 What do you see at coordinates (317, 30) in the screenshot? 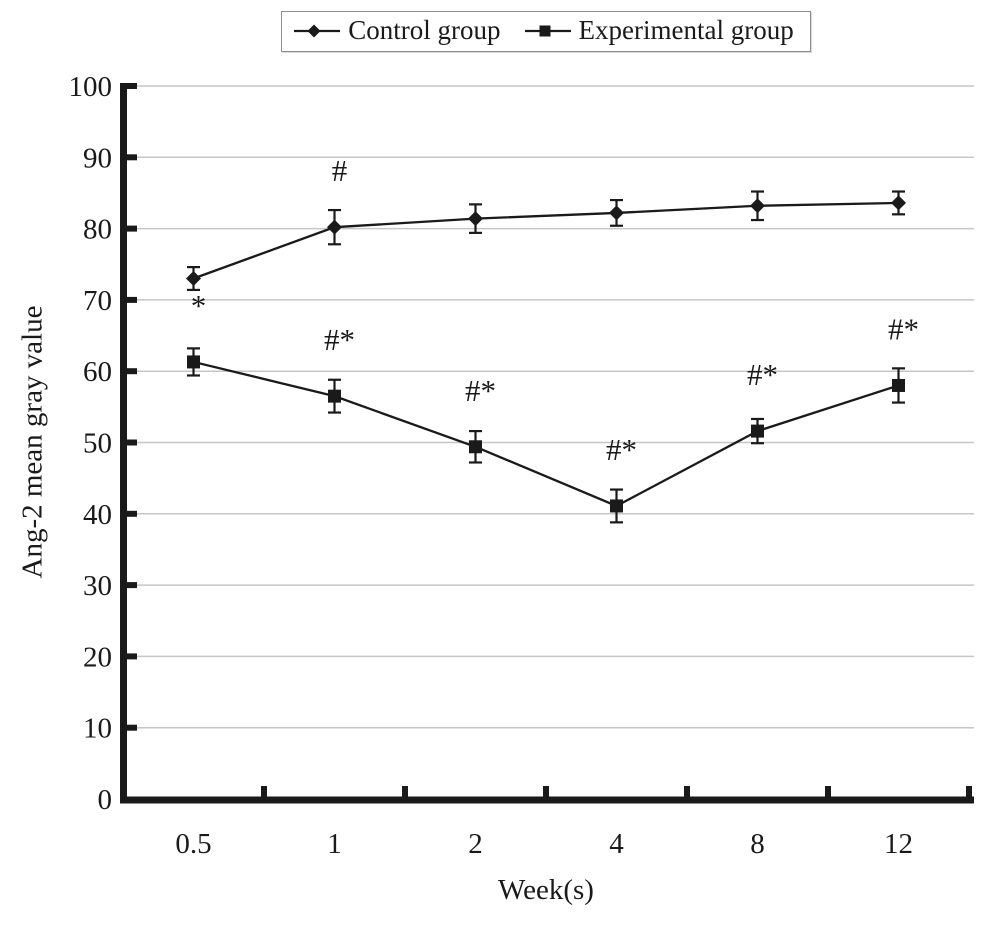
I see `diamond-marker-icon` at bounding box center [317, 30].